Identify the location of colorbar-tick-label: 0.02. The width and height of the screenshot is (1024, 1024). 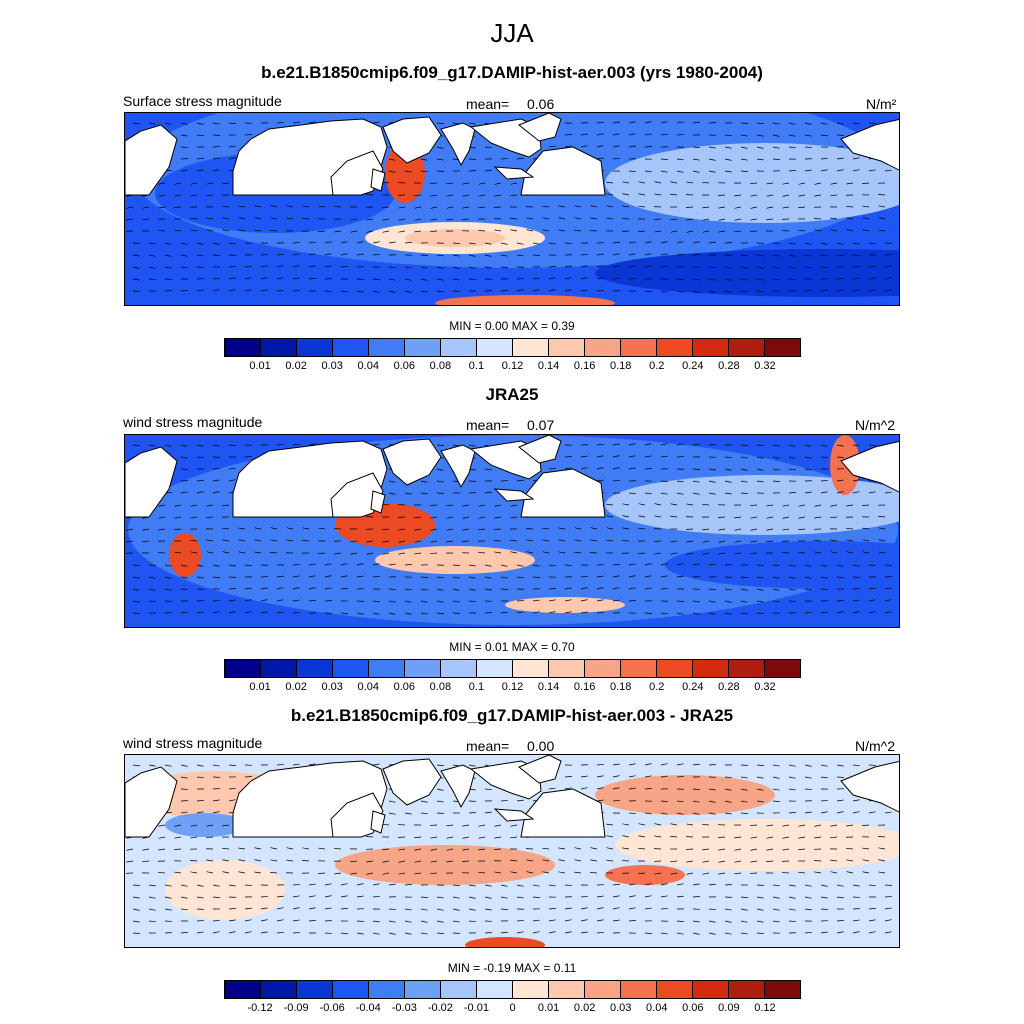
(296, 366).